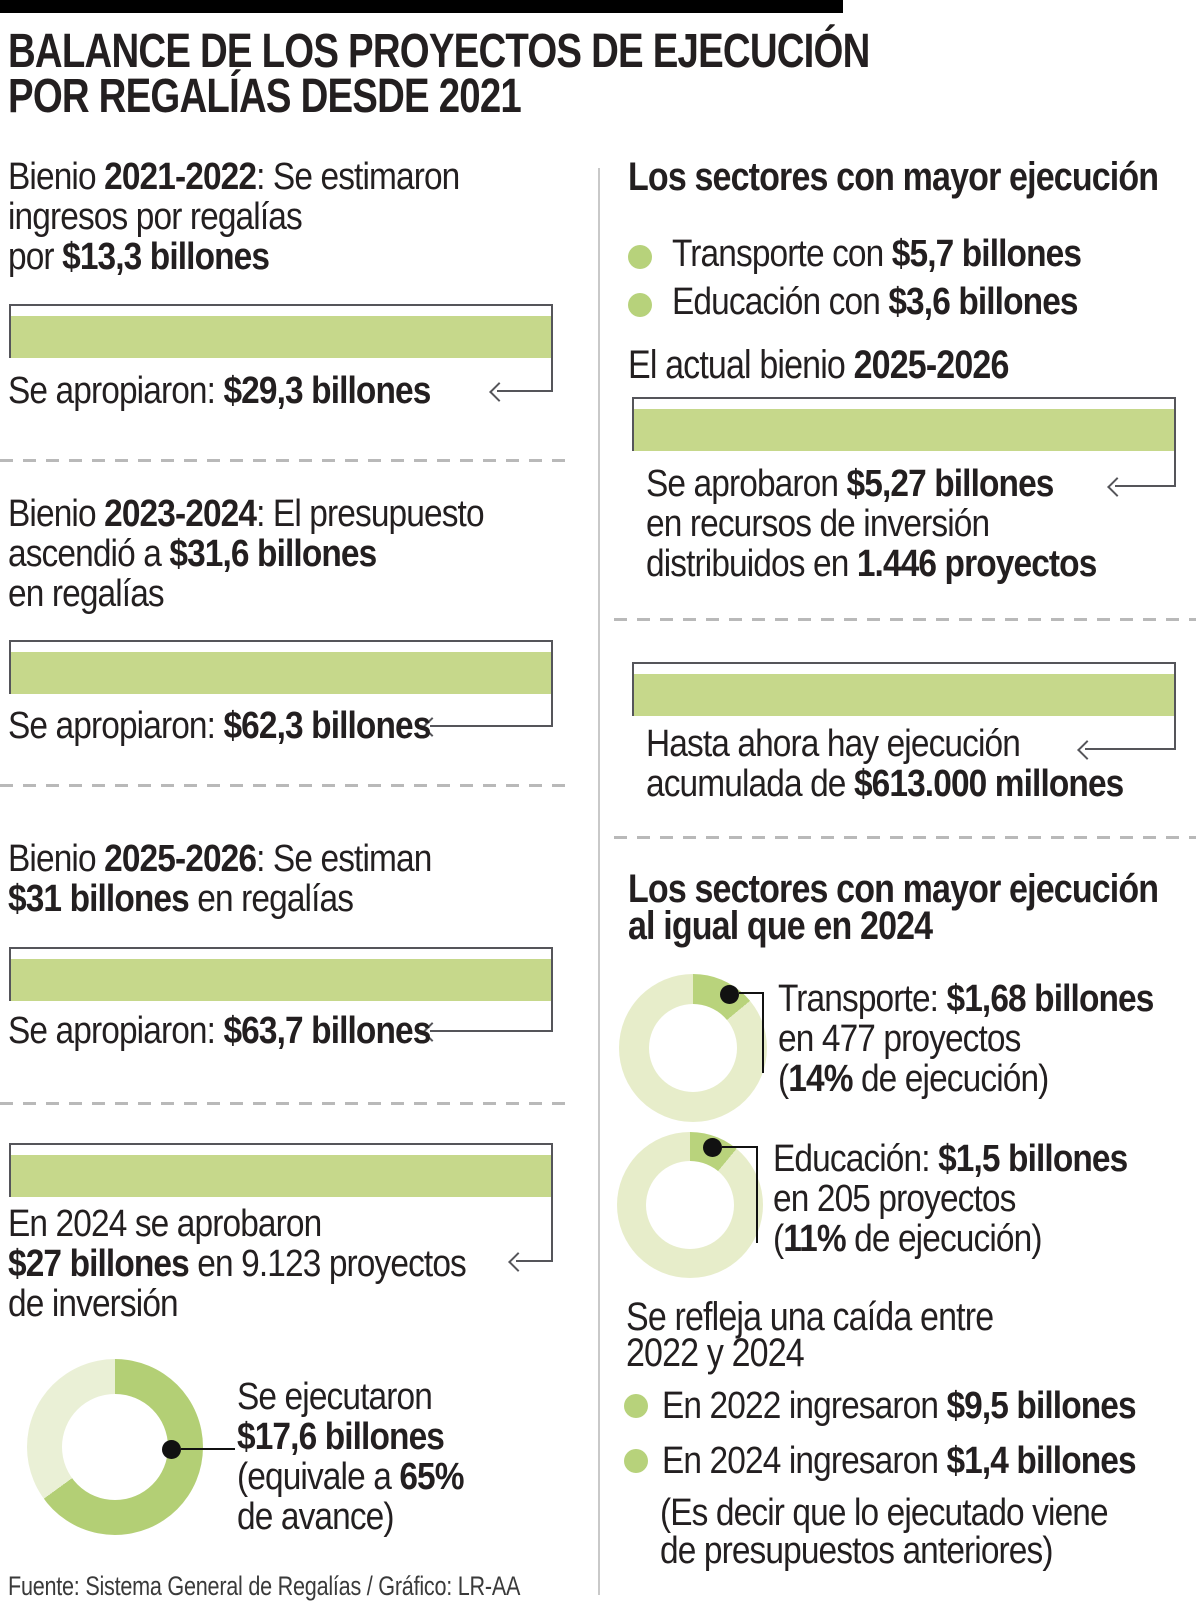 This screenshot has width=1200, height=1607. I want to click on title-line-2: POR REGALÍAS DESDE 2021, so click(265, 96).